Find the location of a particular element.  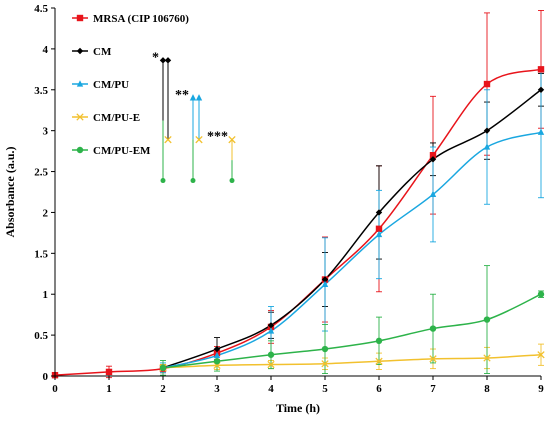

legend-label-cm-pu-em: CM/PU-EM is located at coordinates (122, 151).